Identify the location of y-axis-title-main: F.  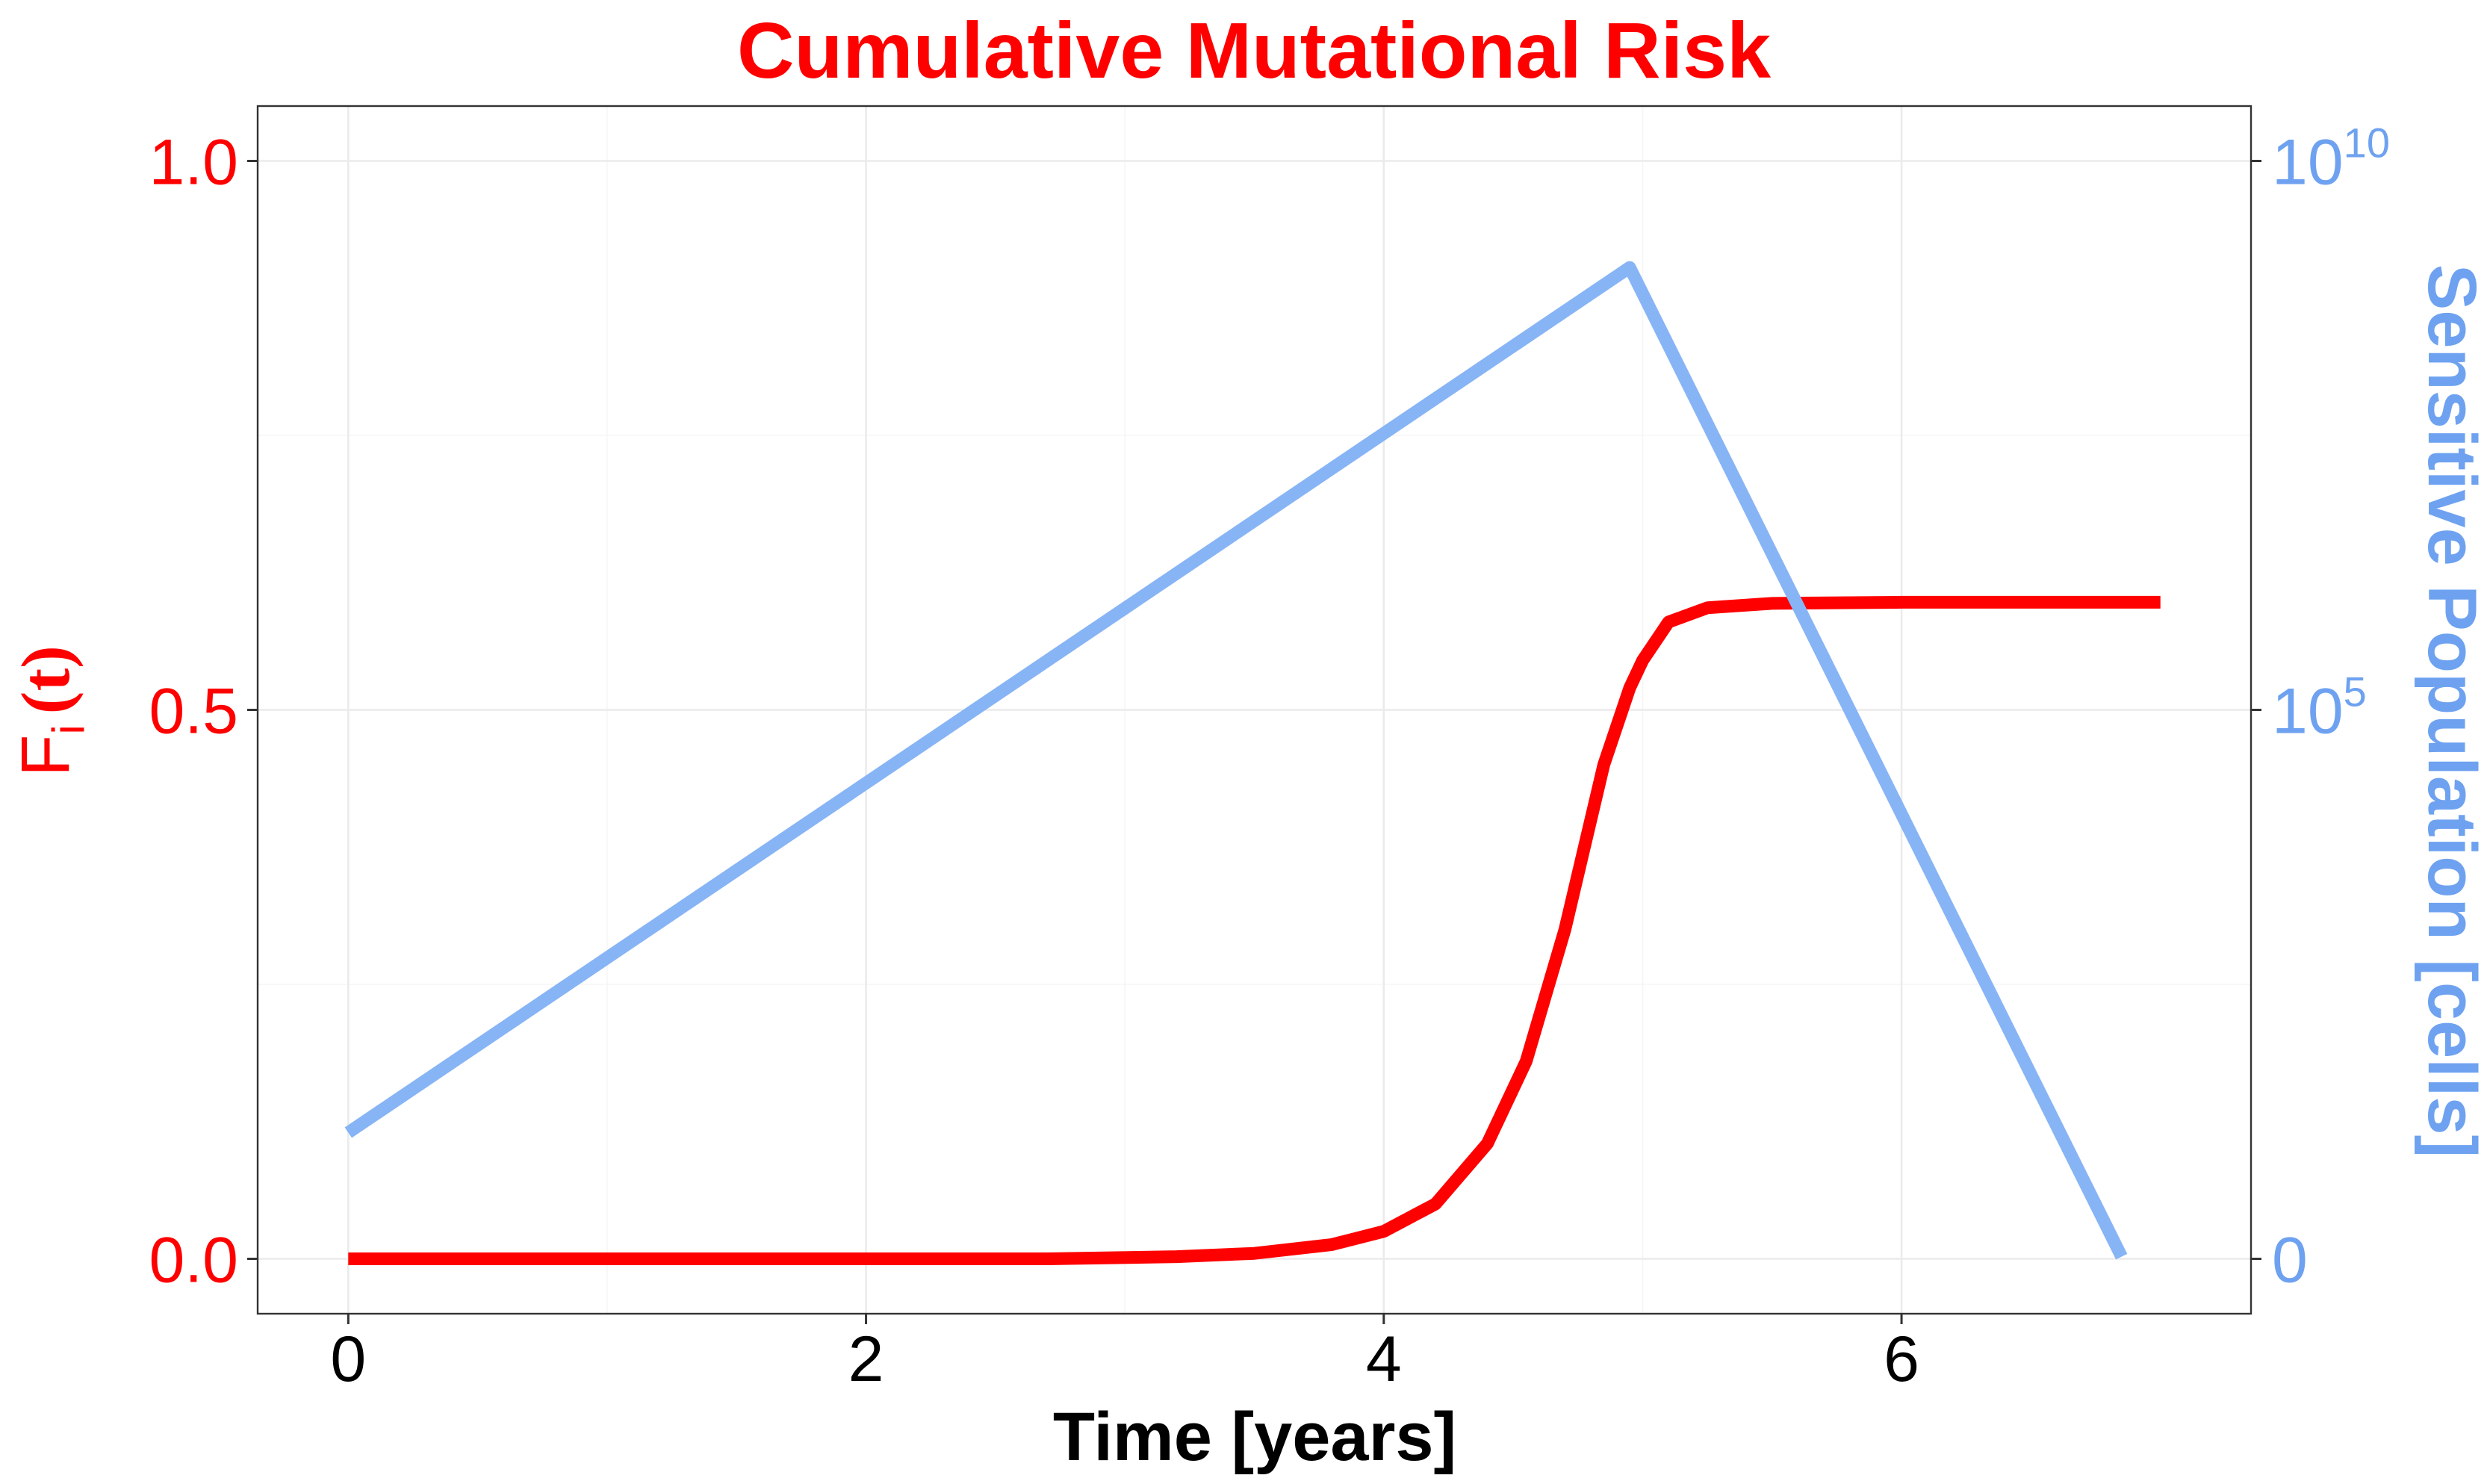
(45, 756).